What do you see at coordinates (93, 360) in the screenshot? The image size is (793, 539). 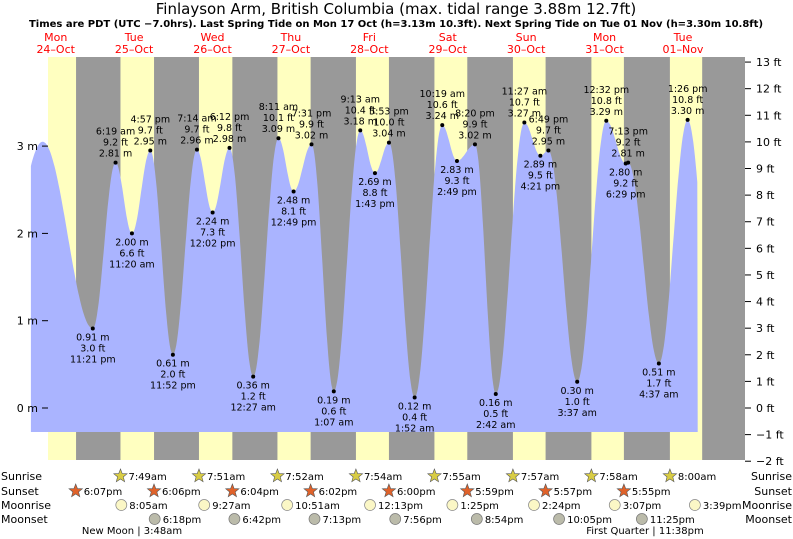 I see `tide-time-label: 11:21 pm` at bounding box center [93, 360].